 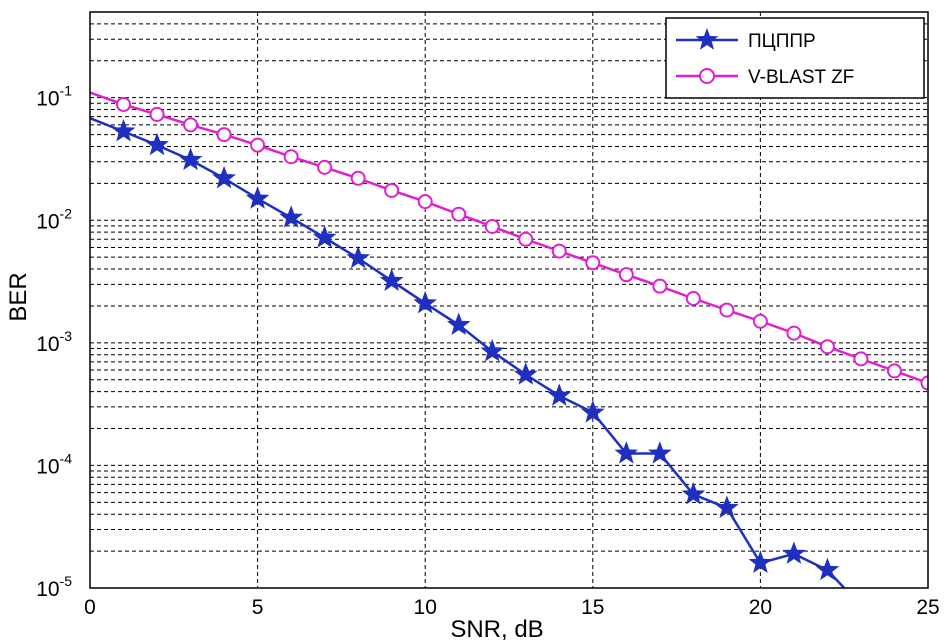 I want to click on legend-box, so click(x=795, y=58).